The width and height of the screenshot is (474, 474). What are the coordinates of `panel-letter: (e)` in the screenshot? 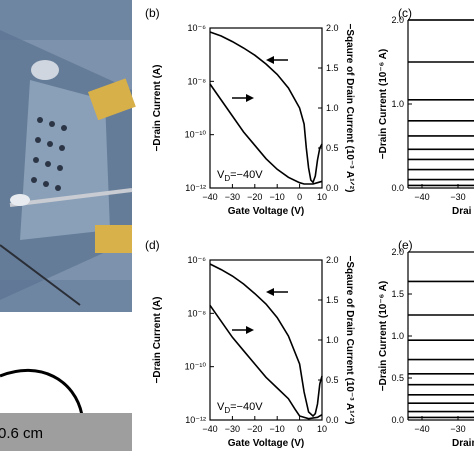 It's located at (405, 245).